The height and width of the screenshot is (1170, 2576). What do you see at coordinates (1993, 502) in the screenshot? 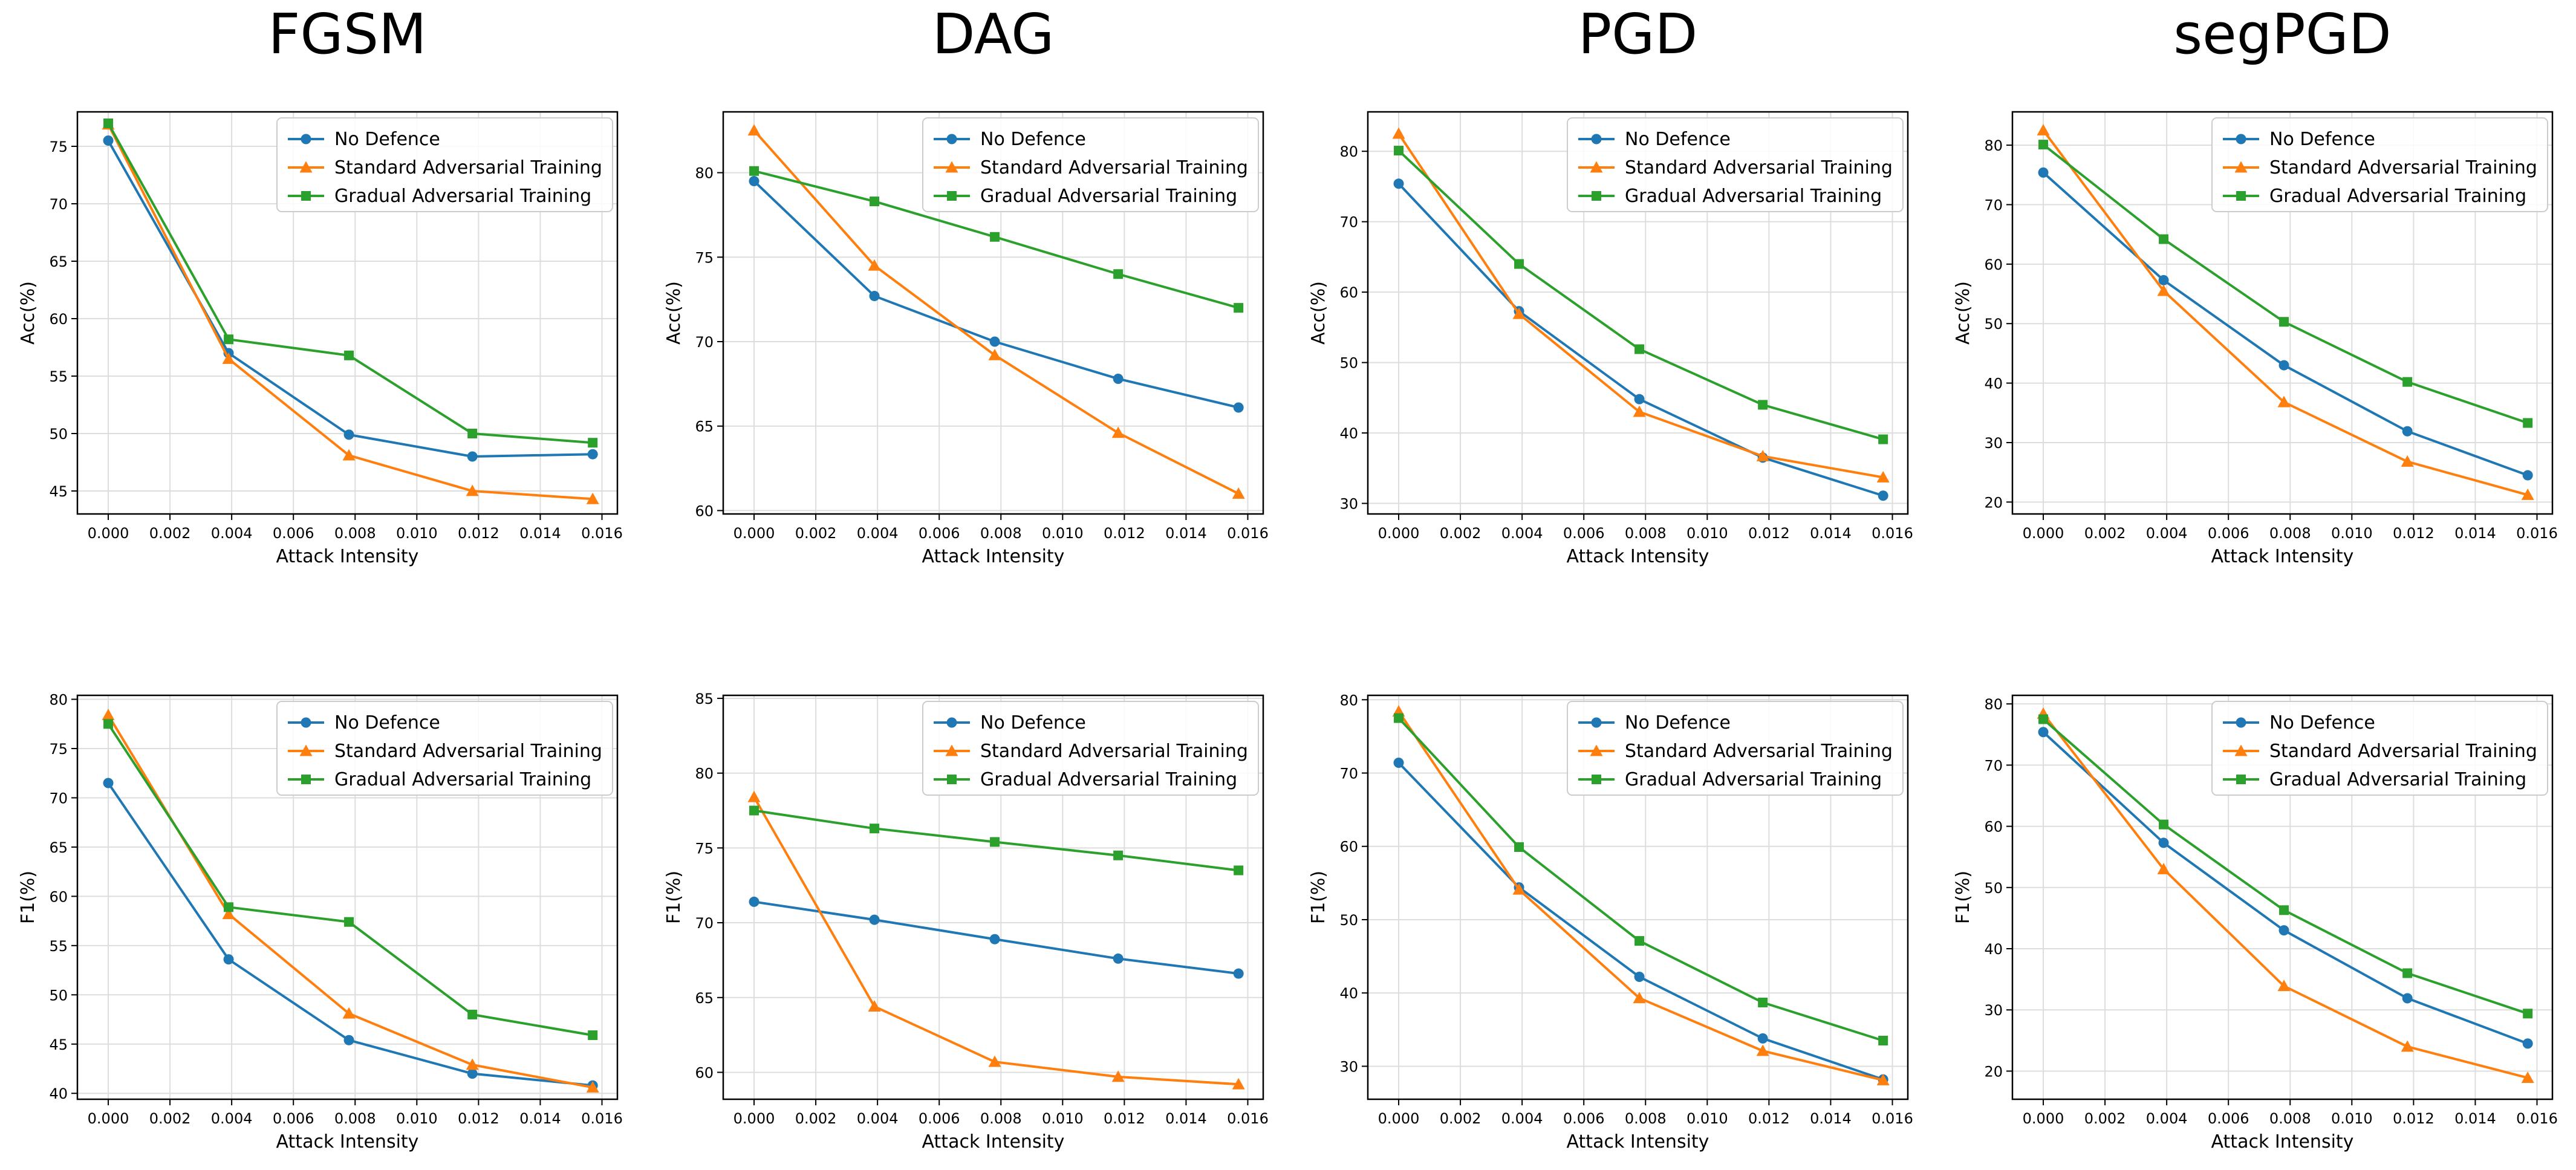
I see `y-tick-label: 20` at bounding box center [1993, 502].